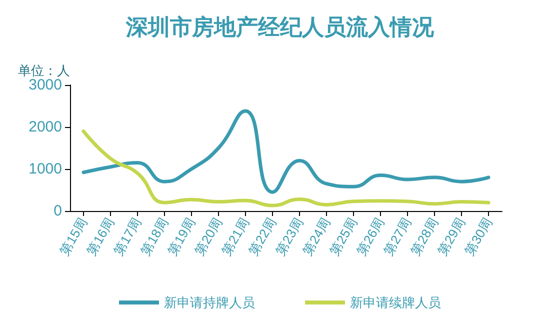 Image resolution: width=560 pixels, height=324 pixels. I want to click on legend-label: 新申请续牌人员, so click(395, 302).